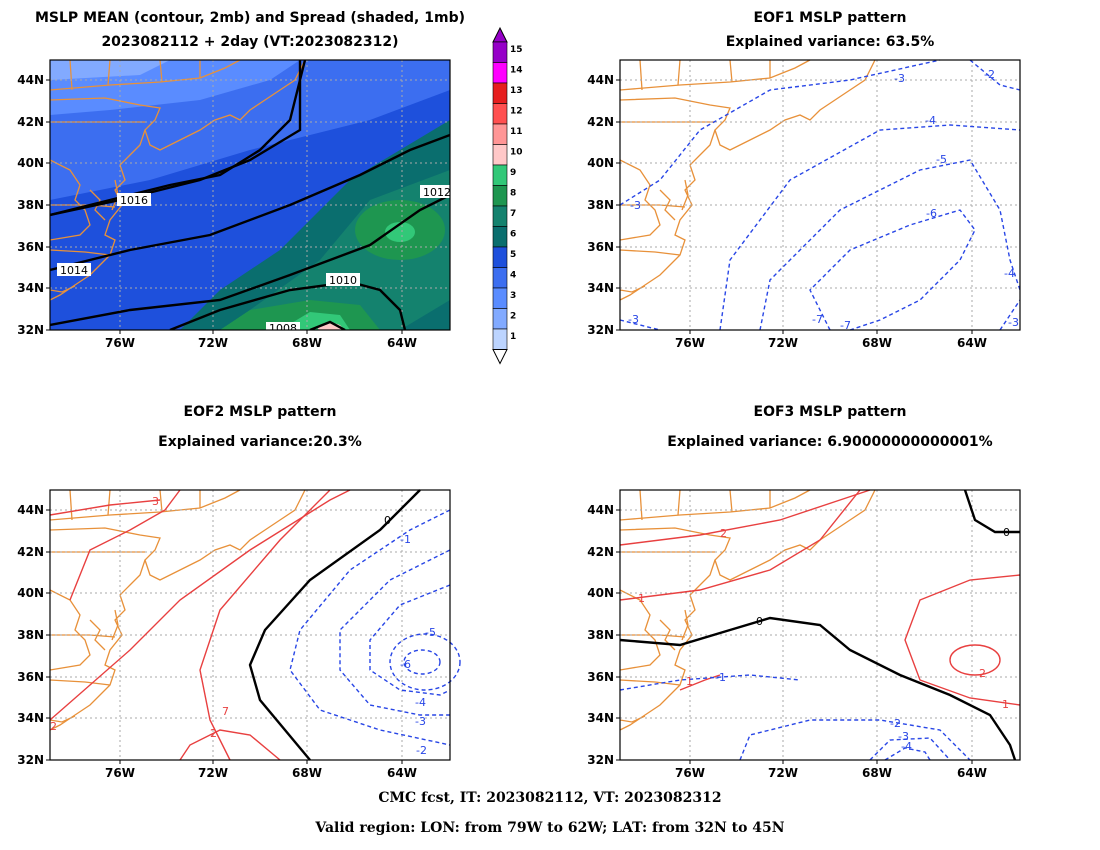 The height and width of the screenshot is (850, 1100). I want to click on colorbar-label: 13, so click(516, 91).